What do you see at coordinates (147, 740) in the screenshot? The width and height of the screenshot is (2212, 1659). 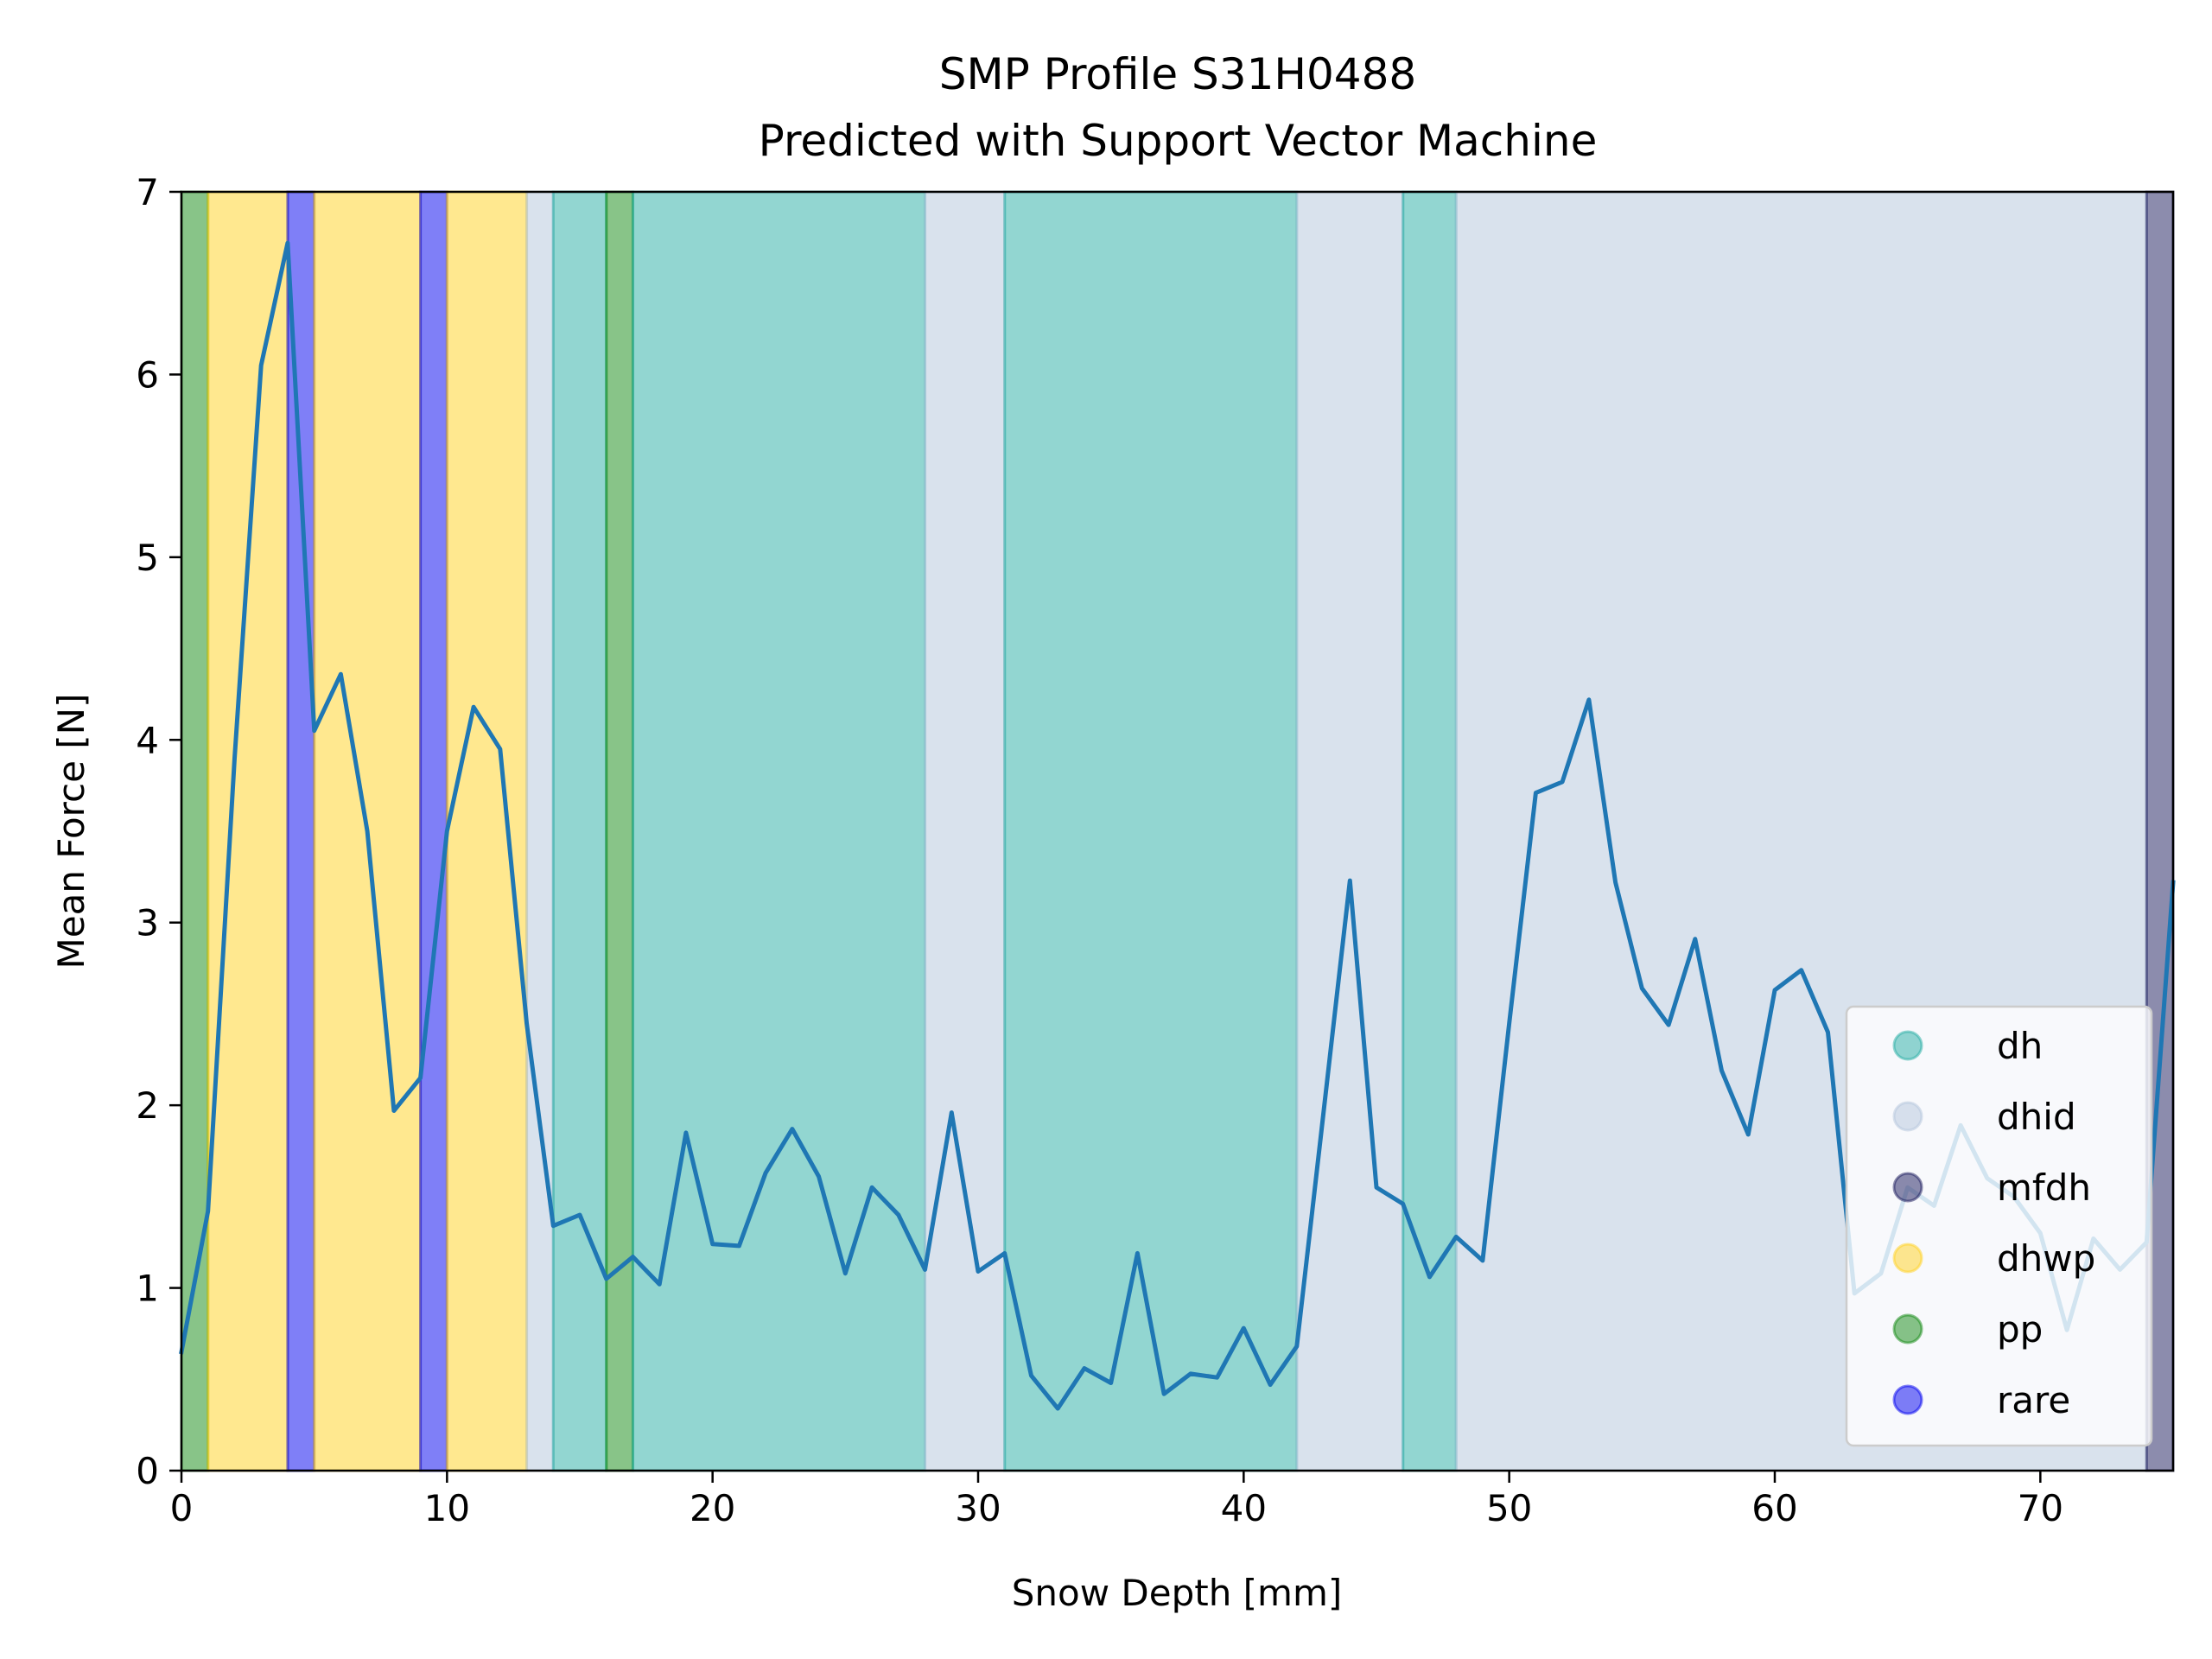 I see `y-tick-label: 4` at bounding box center [147, 740].